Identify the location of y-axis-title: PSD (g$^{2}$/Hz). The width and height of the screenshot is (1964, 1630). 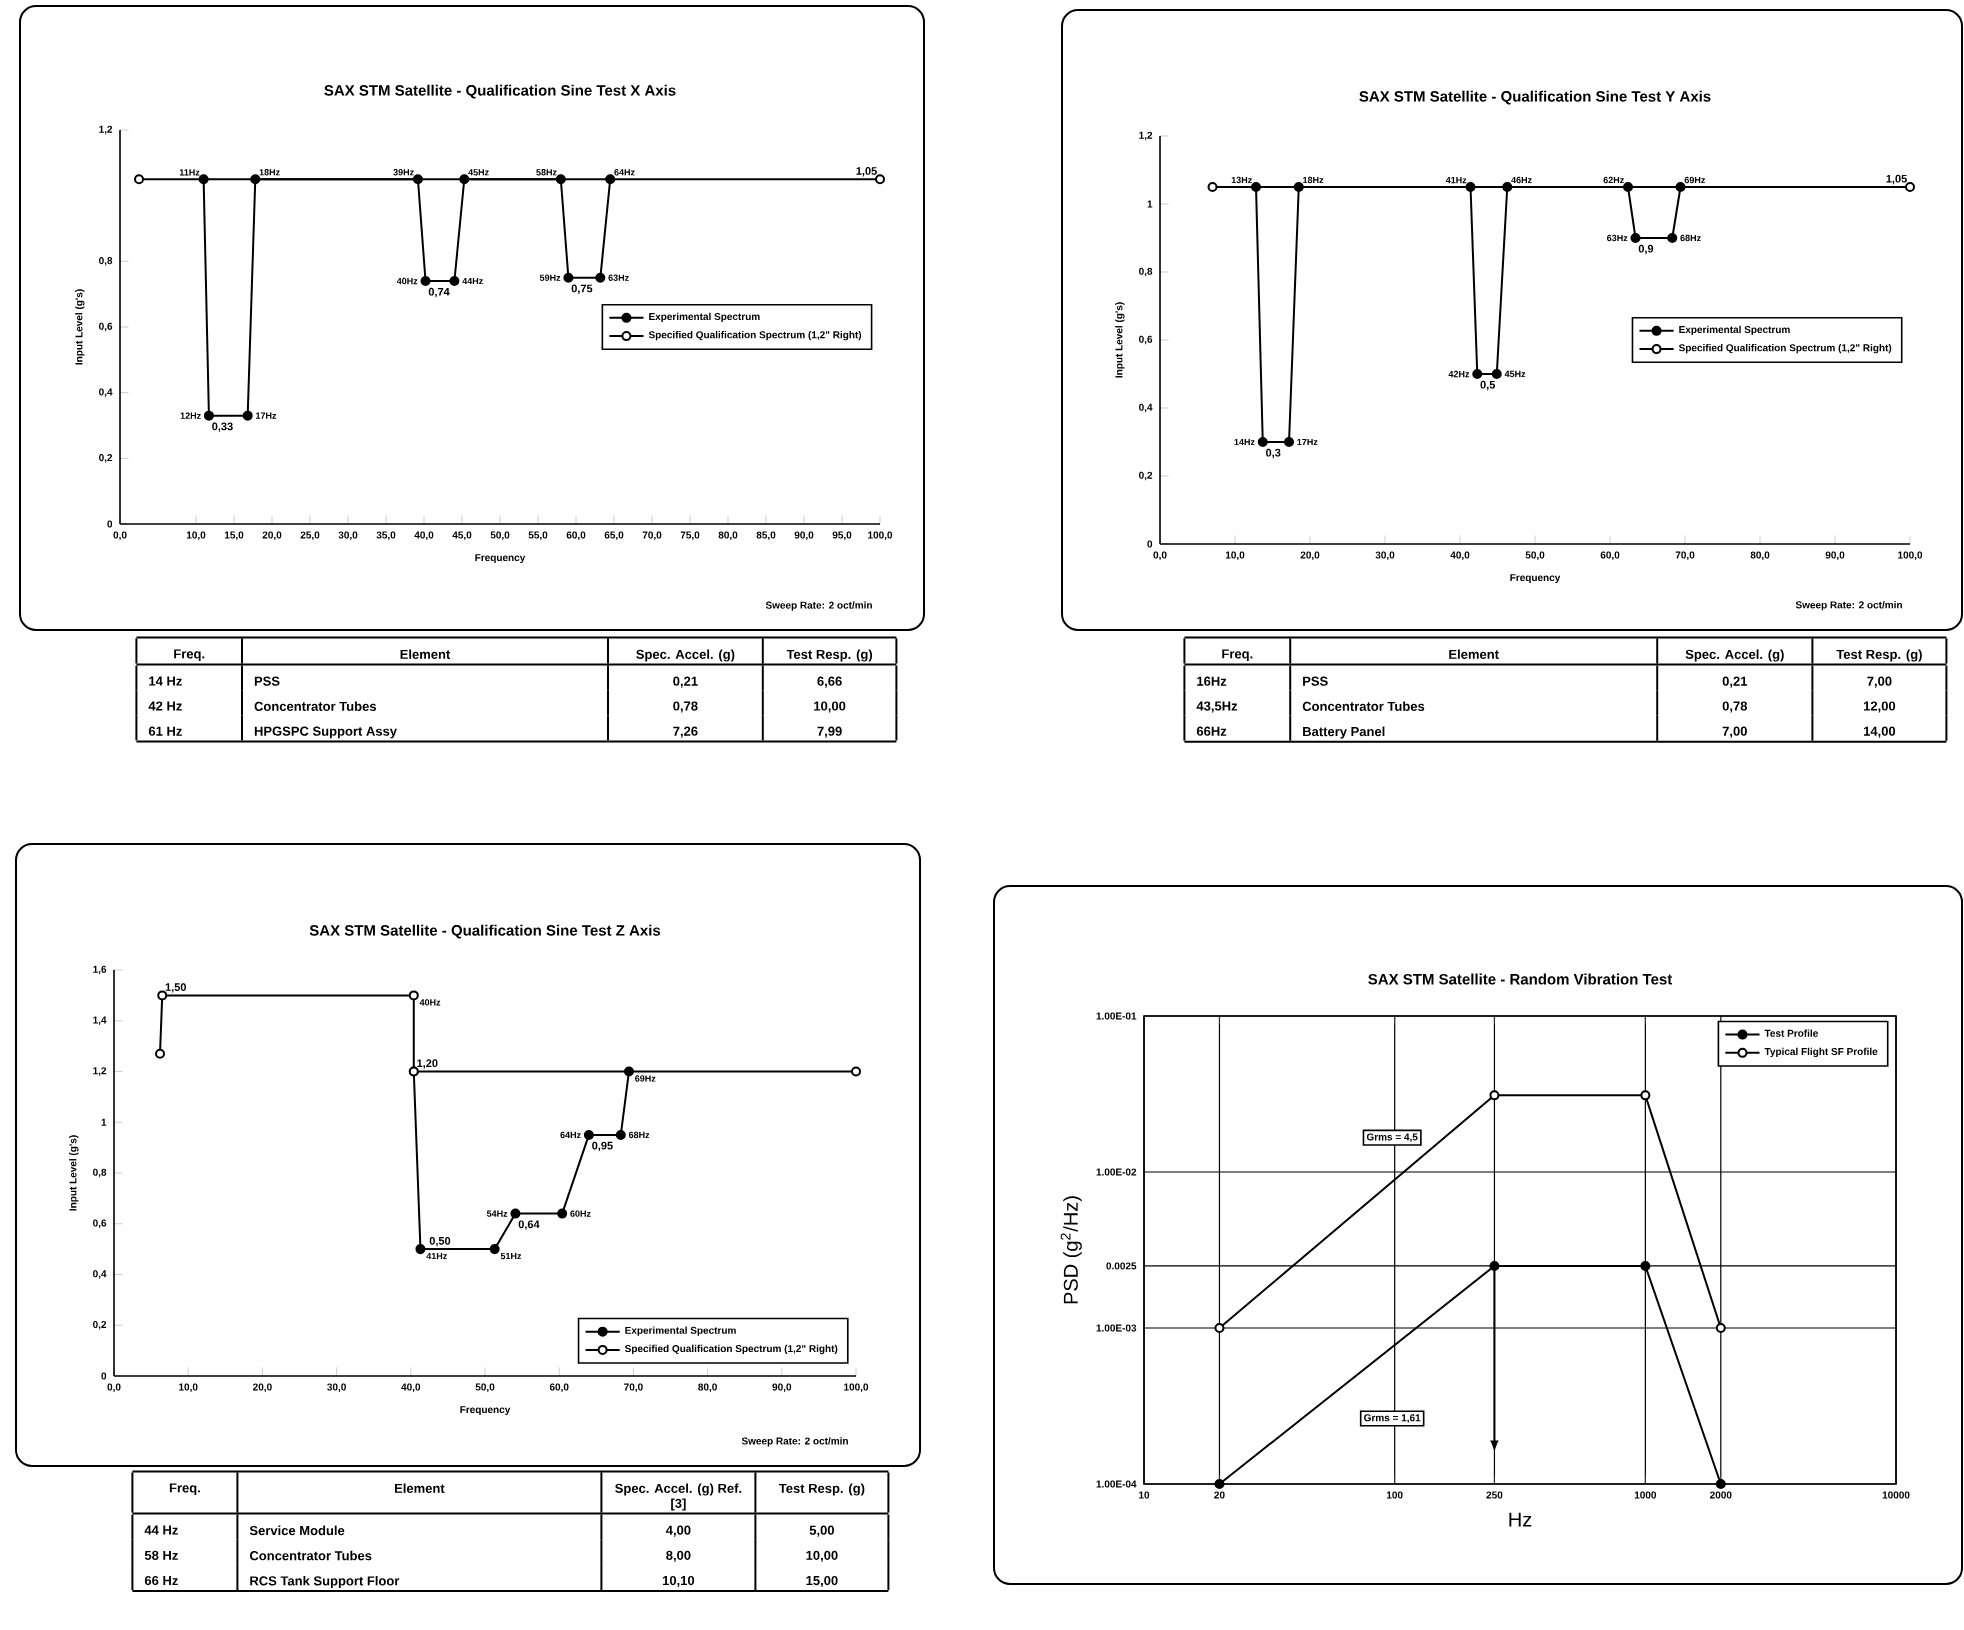
(1071, 1250).